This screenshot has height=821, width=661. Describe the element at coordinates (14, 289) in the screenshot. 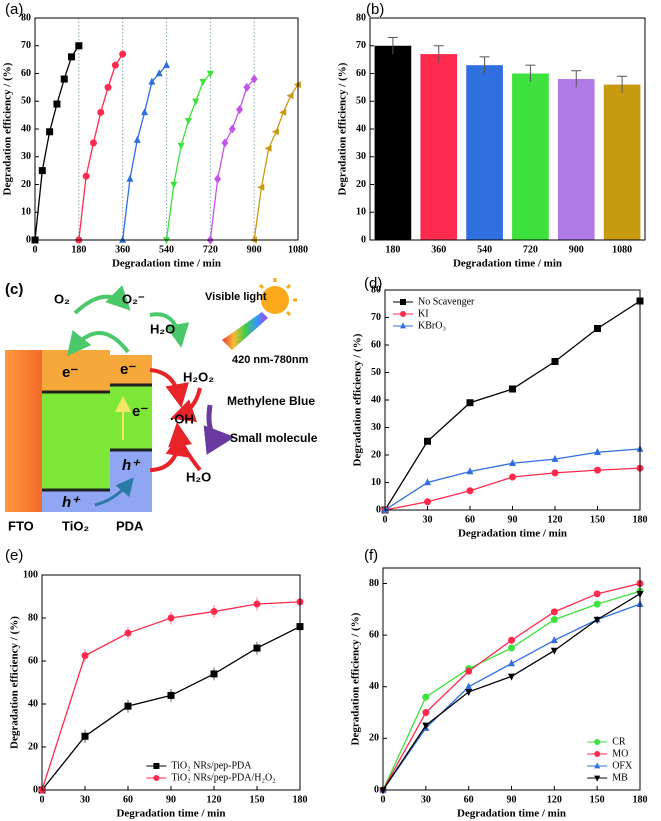

I see `panel-label: (c)` at that location.